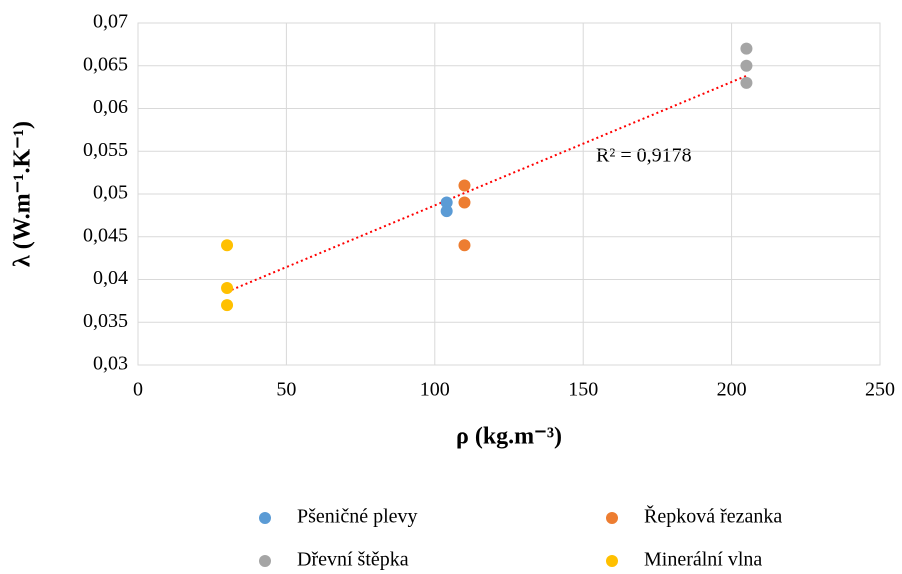  What do you see at coordinates (110, 22) in the screenshot?
I see `y-tick-label: 0,07` at bounding box center [110, 22].